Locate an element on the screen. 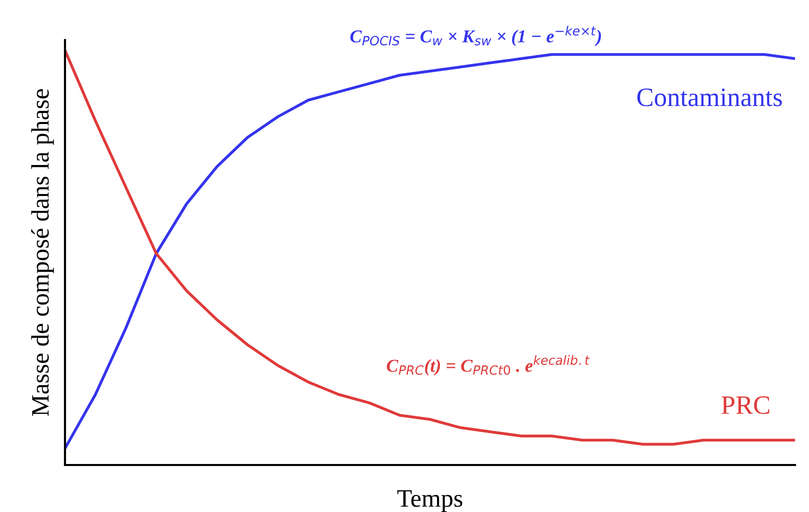 Image resolution: width=809 pixels, height=512 pixels. annotation: C$_{PRC}$(t) = C$_{PRCt0}$ . e$^{kecalib.t}$ is located at coordinates (488, 365).